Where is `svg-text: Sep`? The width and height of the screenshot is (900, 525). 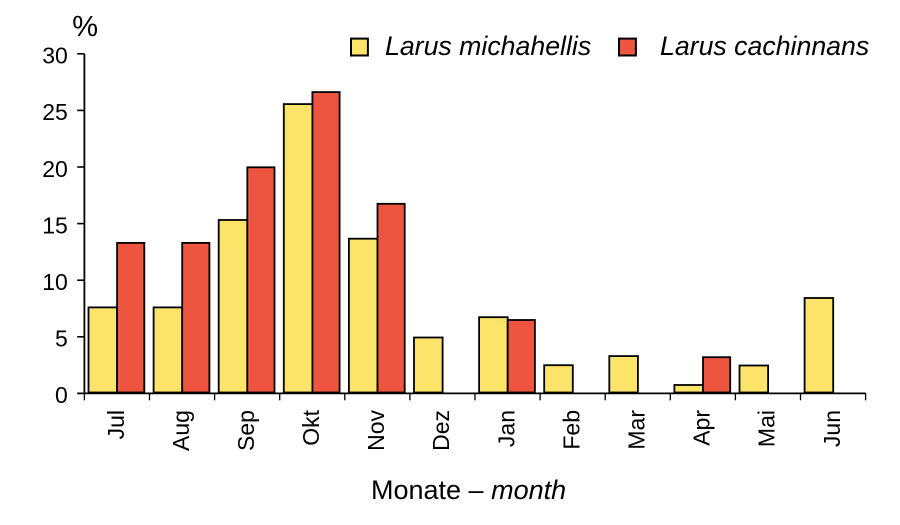 svg-text: Sep is located at coordinates (246, 430).